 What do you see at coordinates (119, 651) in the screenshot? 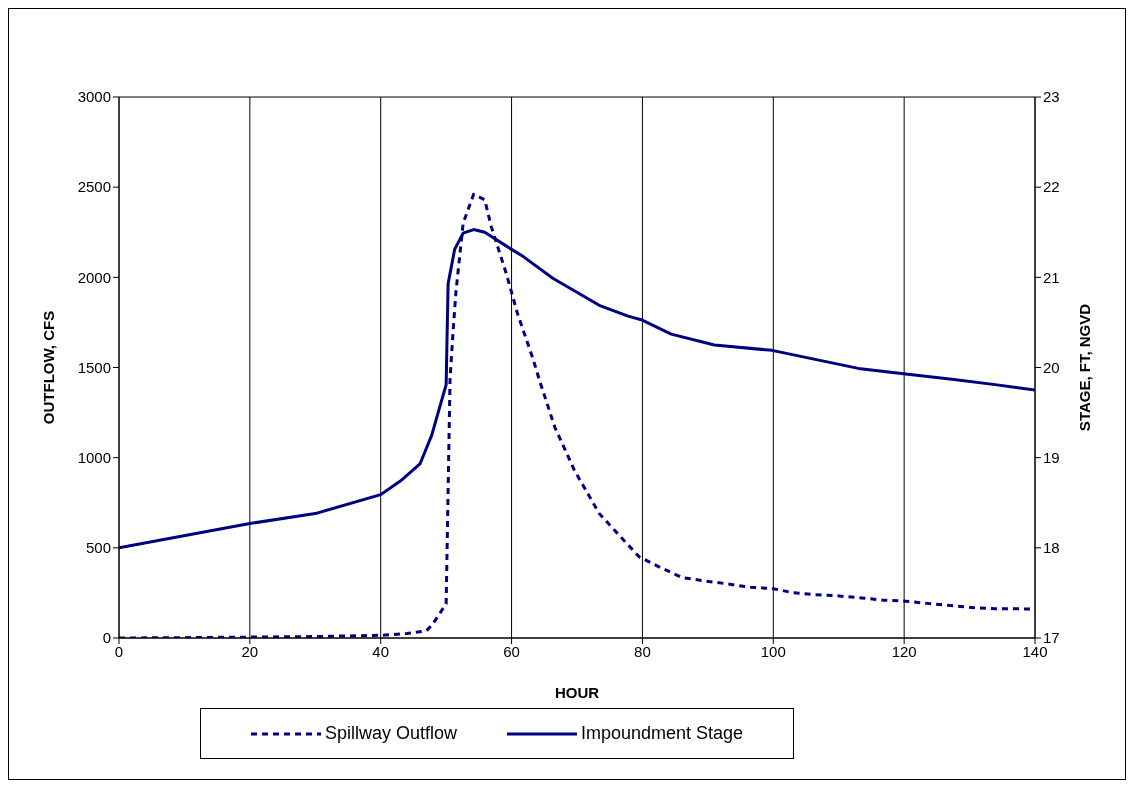
I see `x-tick-label: 0` at bounding box center [119, 651].